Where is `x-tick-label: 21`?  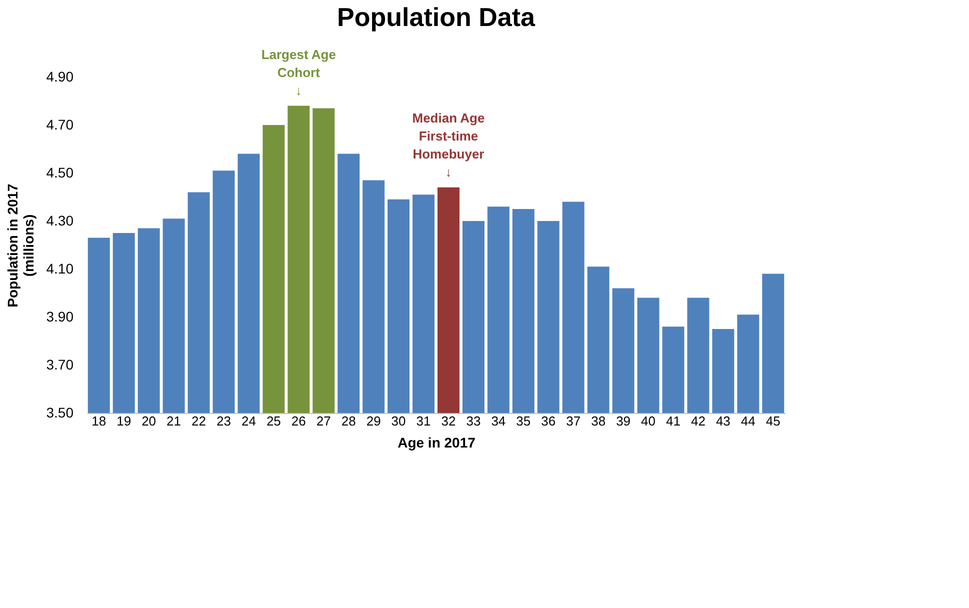 x-tick-label: 21 is located at coordinates (174, 421).